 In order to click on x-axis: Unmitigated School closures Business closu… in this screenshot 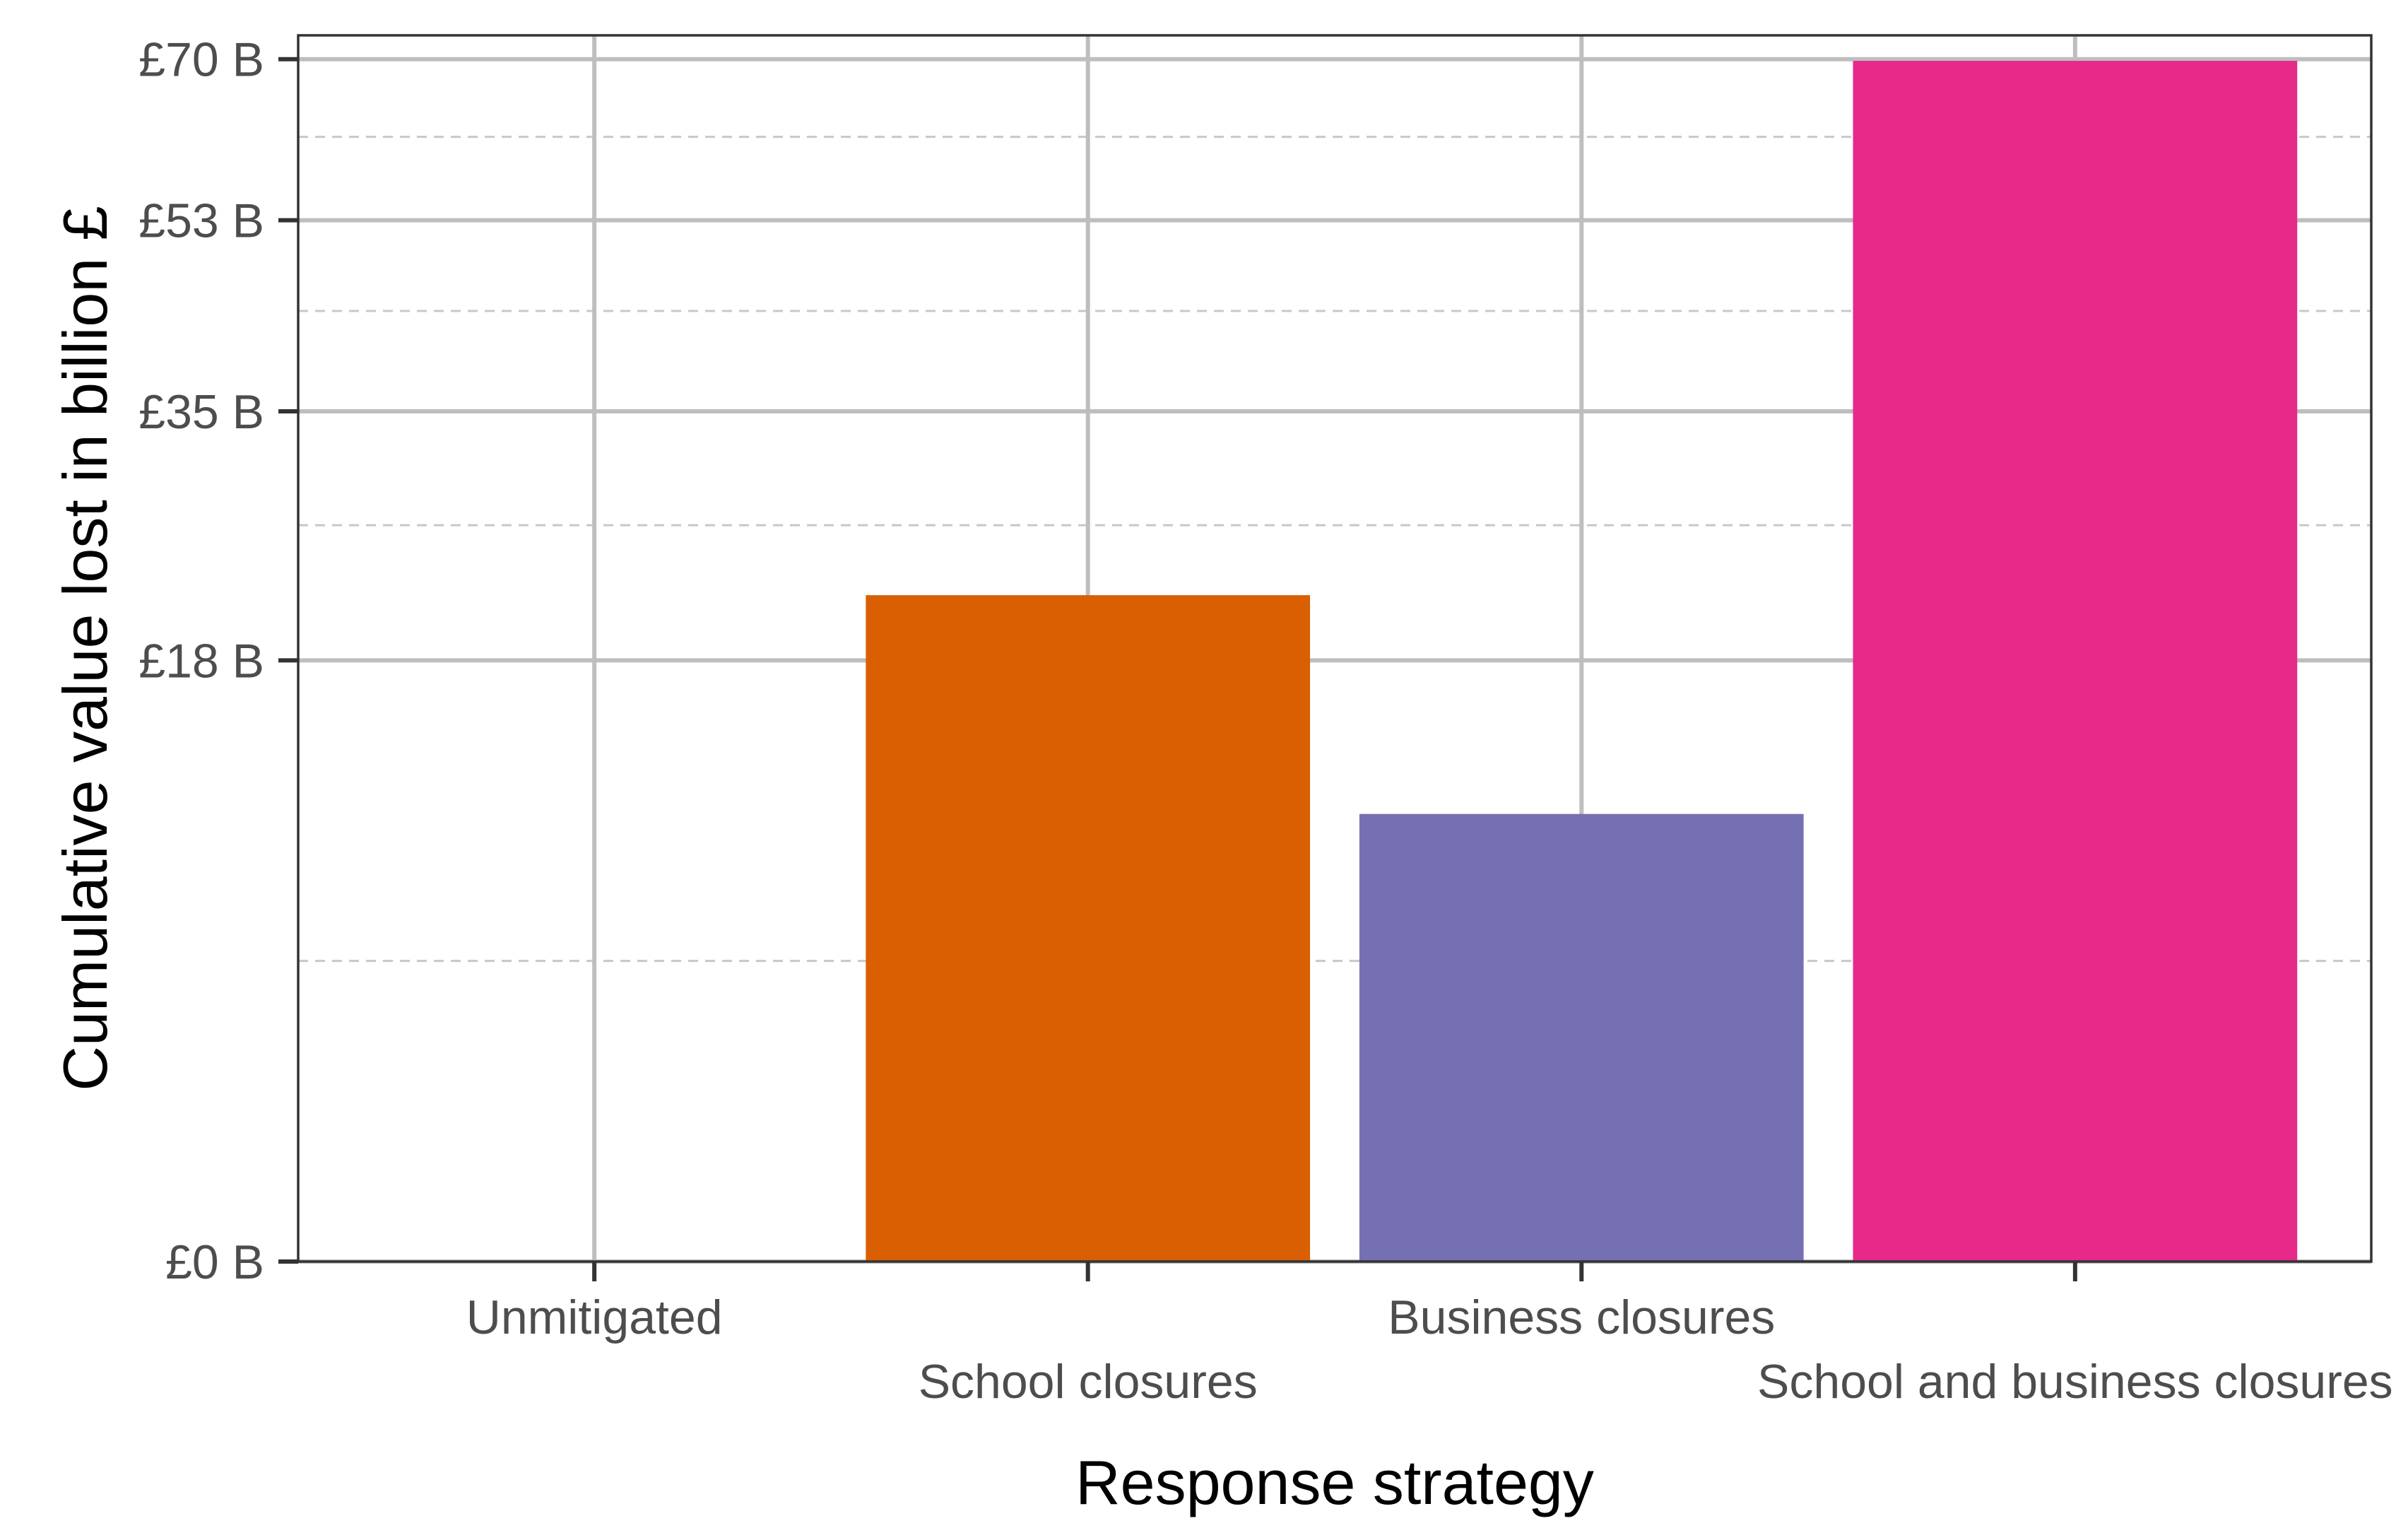, I will do `click(1429, 1336)`.